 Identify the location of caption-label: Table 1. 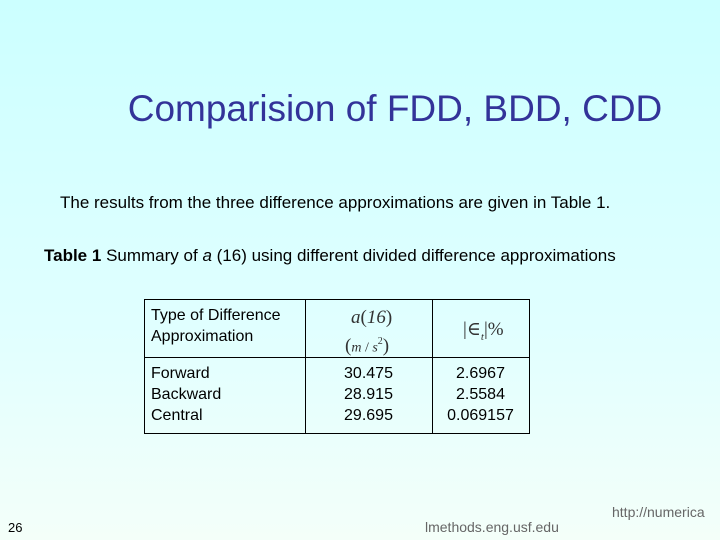
(73, 255).